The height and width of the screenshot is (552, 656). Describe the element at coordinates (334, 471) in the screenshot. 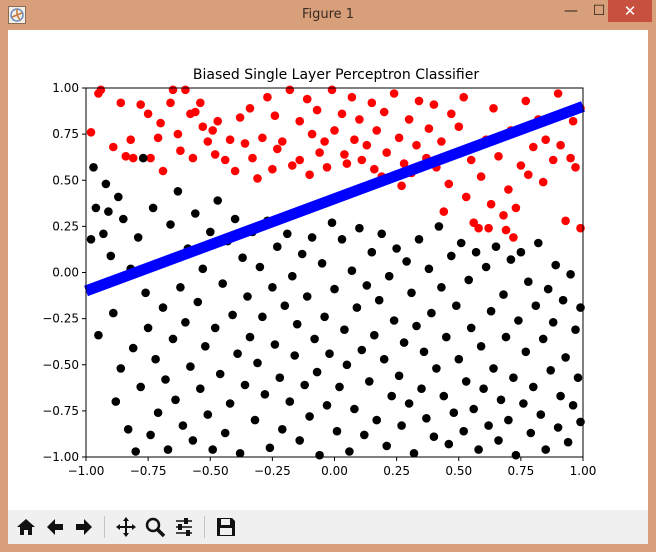

I see `x-tick-label: 0.00` at that location.